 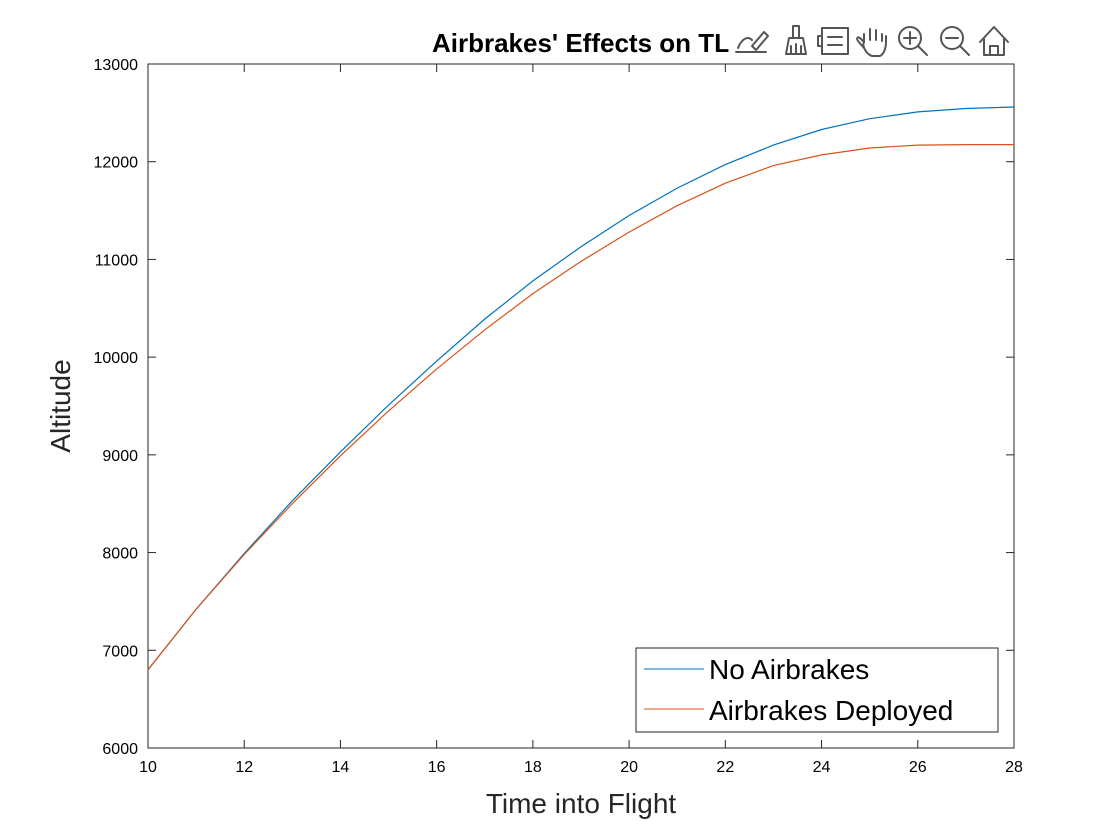 I want to click on x-tick-label: 24, so click(x=822, y=767).